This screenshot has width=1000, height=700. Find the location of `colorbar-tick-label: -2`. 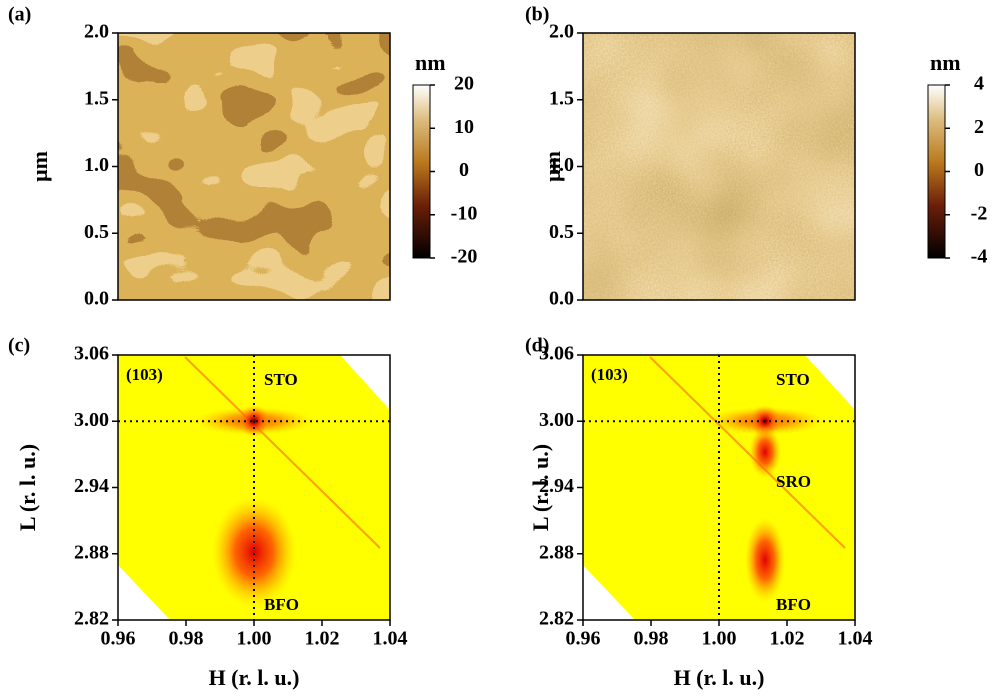

colorbar-tick-label: -2 is located at coordinates (979, 213).